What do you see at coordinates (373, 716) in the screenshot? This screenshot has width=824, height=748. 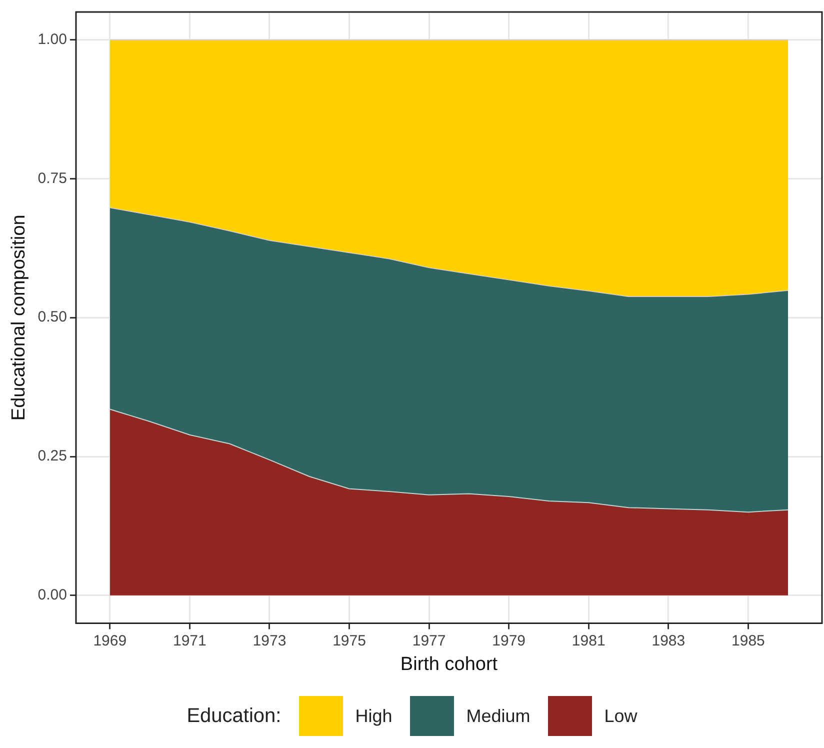 I see `legend-label: High` at bounding box center [373, 716].